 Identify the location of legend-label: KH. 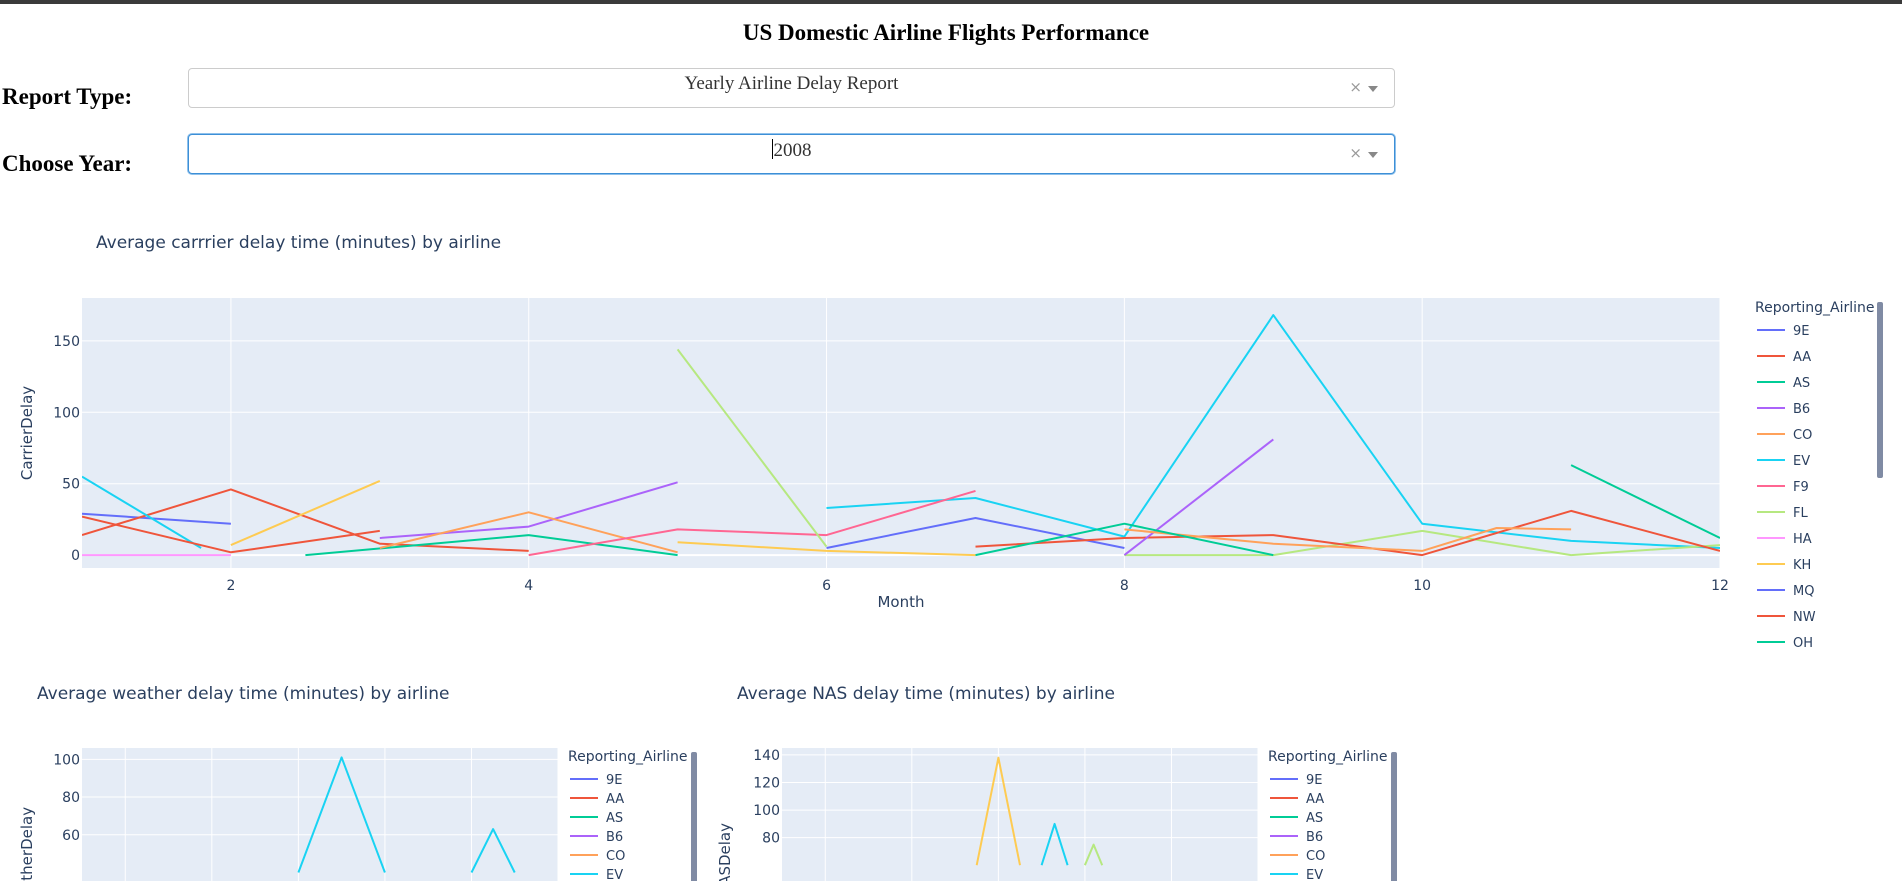
(1802, 565).